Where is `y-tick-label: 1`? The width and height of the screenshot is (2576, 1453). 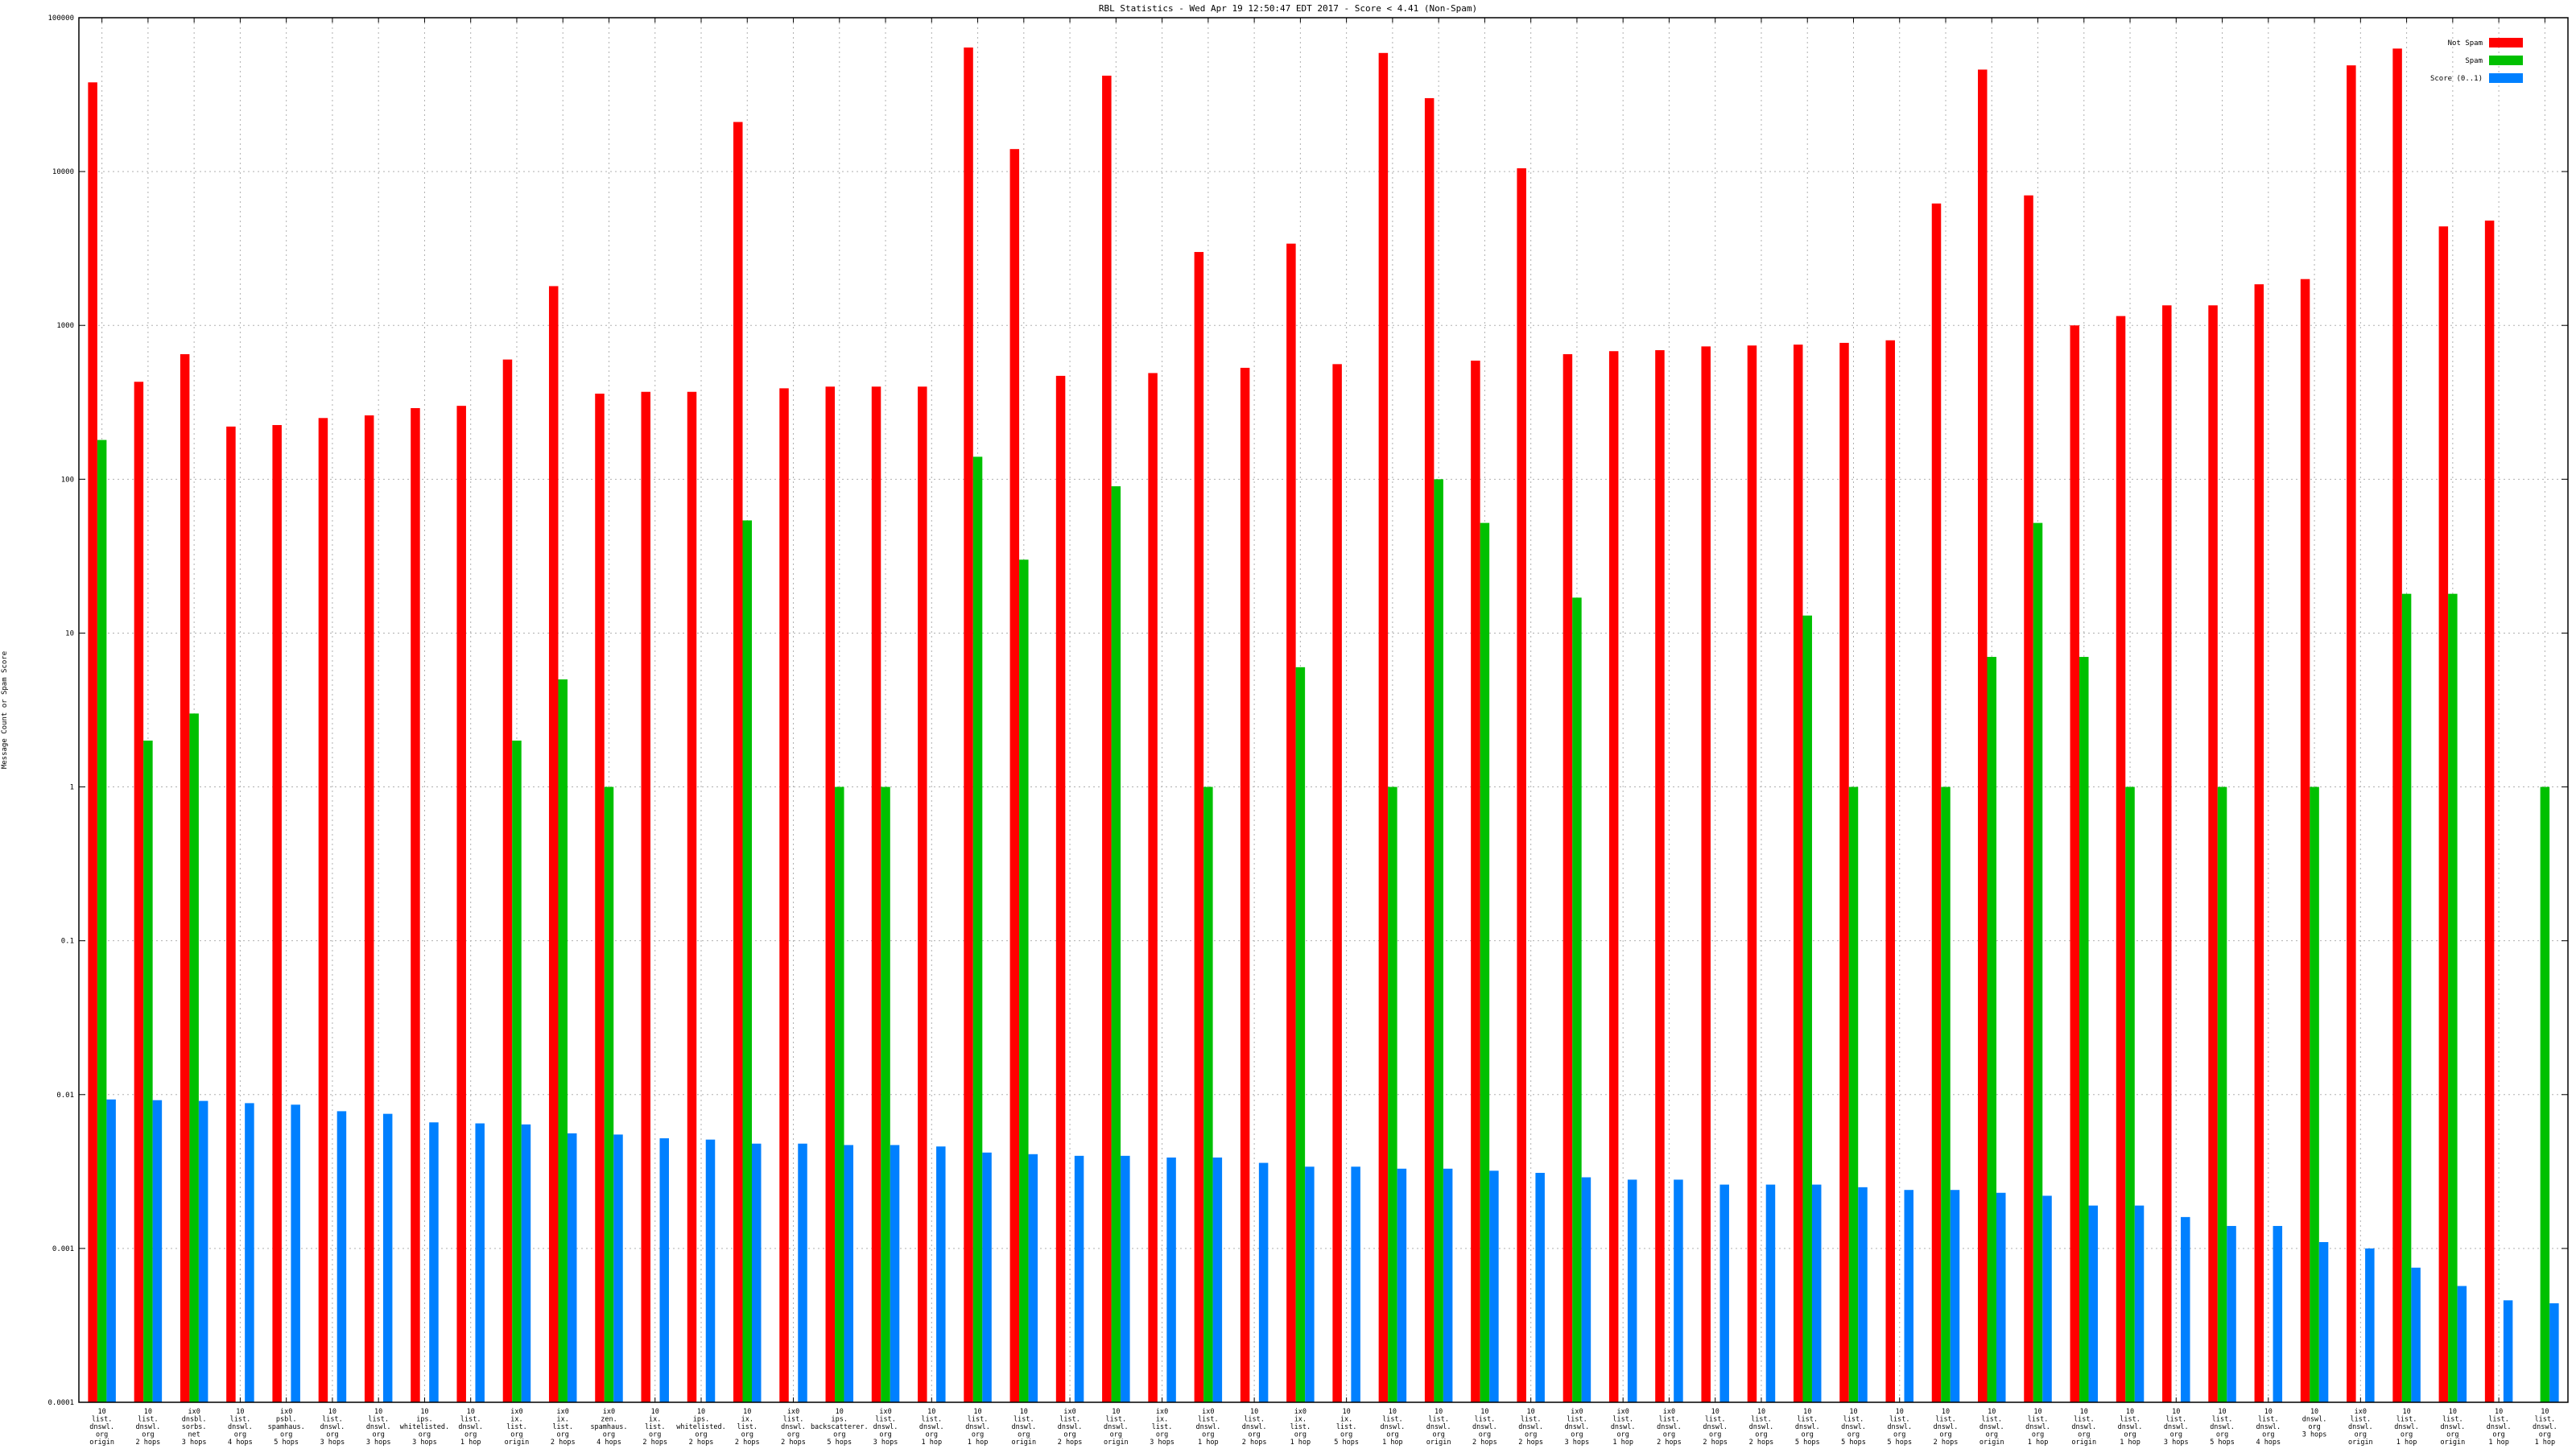
y-tick-label: 1 is located at coordinates (72, 788).